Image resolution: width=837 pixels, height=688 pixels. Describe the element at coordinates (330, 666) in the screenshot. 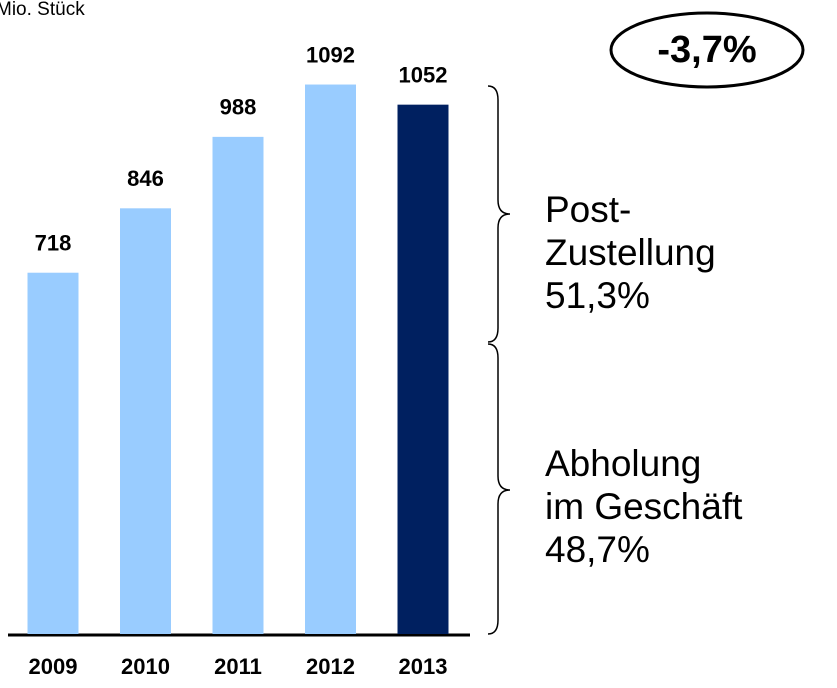

I see `x-tick-label: 2012` at that location.